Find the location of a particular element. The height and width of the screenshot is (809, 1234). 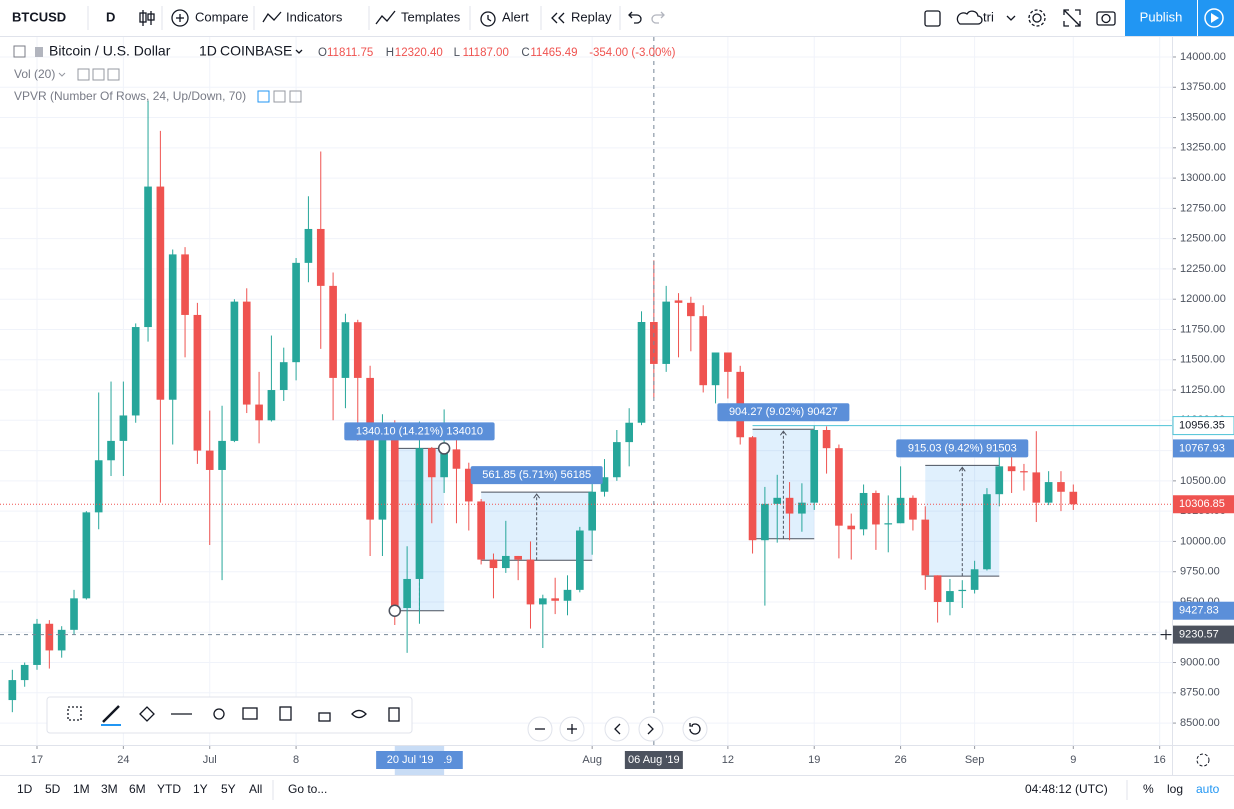

auto-toggle: auto is located at coordinates (1208, 789).